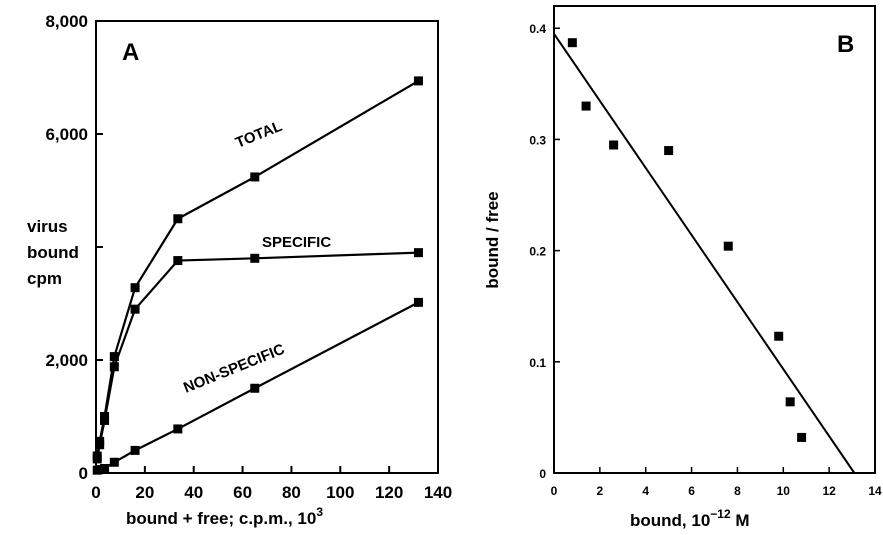  I want to click on x-tick-label: 120, so click(389, 492).